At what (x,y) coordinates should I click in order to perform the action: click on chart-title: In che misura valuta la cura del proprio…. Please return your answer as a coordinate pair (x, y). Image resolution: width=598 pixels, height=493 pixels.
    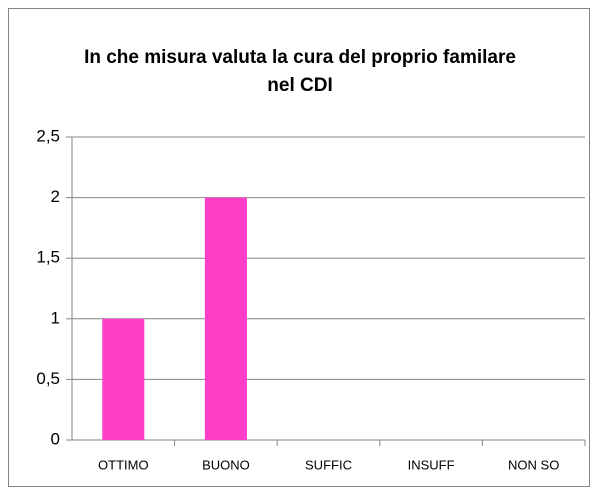
    Looking at the image, I should click on (300, 71).